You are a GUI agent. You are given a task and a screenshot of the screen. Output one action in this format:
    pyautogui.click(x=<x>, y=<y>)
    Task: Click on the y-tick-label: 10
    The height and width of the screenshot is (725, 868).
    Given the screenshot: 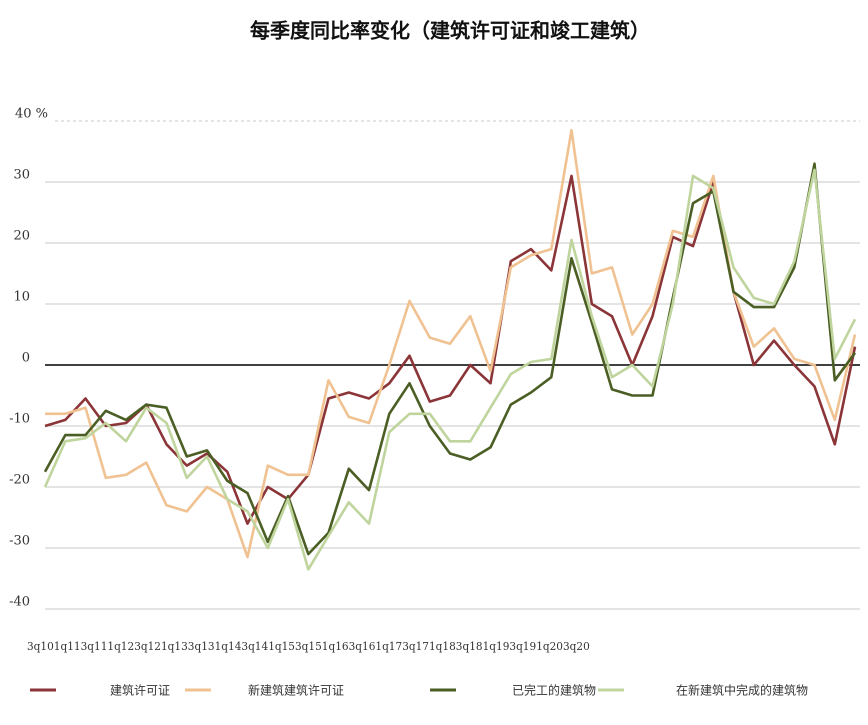 What is the action you would take?
    pyautogui.click(x=21, y=297)
    